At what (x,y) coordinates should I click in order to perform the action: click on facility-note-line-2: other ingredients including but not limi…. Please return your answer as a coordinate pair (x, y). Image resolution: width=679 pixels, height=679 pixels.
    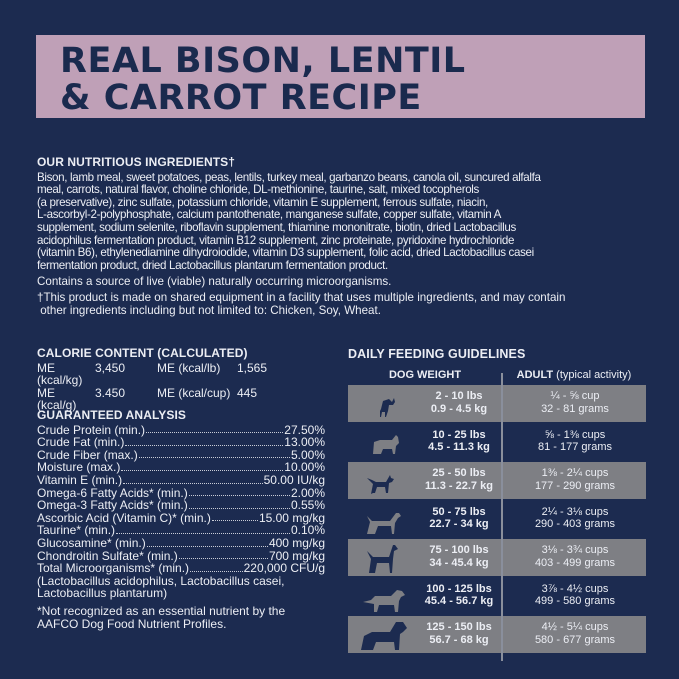
    Looking at the image, I should click on (209, 310).